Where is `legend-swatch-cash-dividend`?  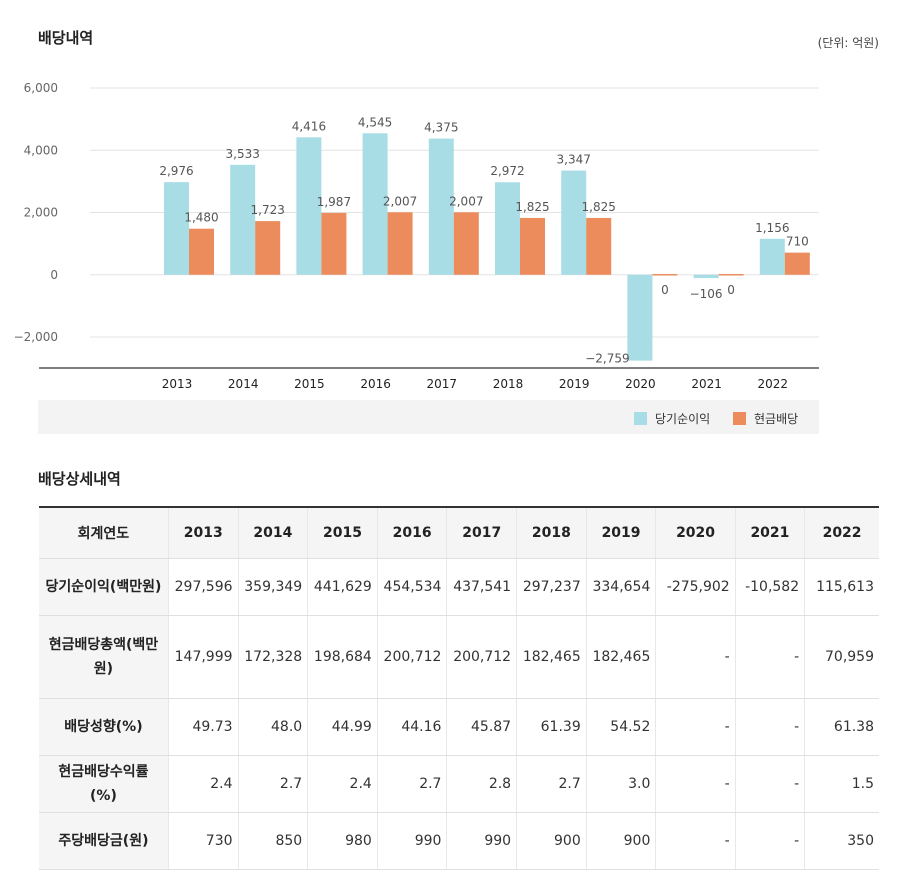
legend-swatch-cash-dividend is located at coordinates (739, 418).